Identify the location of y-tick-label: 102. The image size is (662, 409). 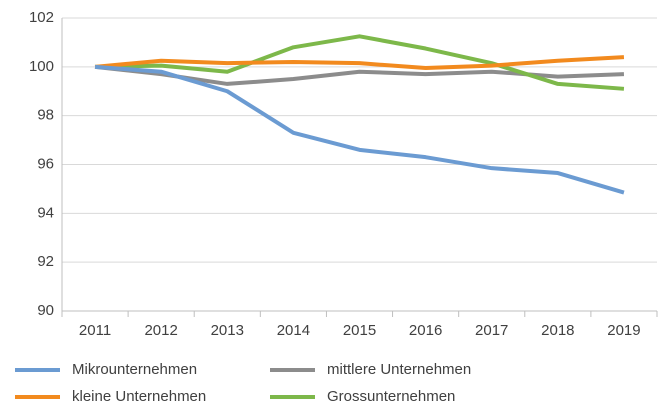
(41, 17).